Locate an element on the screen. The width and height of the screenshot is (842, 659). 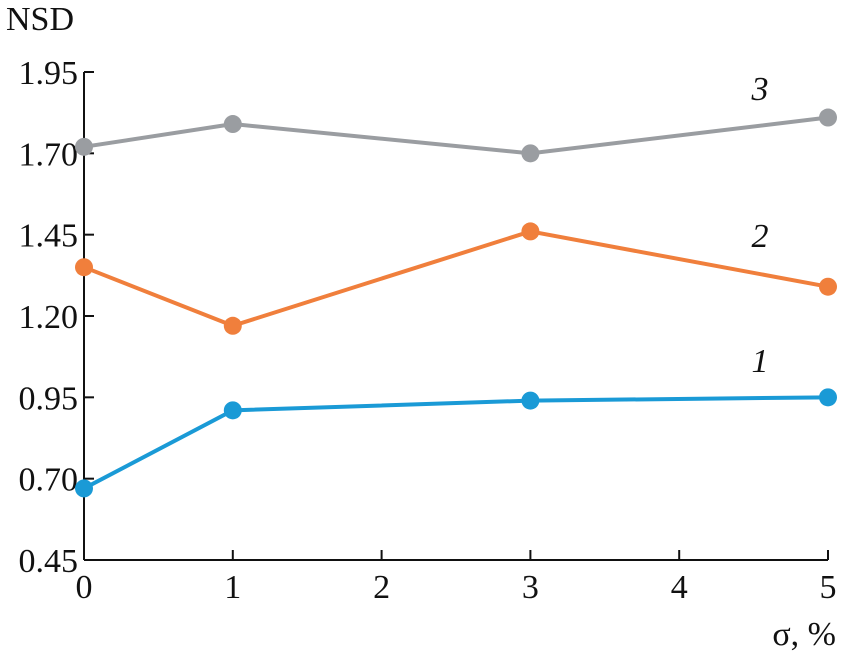
series-label: 1 is located at coordinates (760, 361).